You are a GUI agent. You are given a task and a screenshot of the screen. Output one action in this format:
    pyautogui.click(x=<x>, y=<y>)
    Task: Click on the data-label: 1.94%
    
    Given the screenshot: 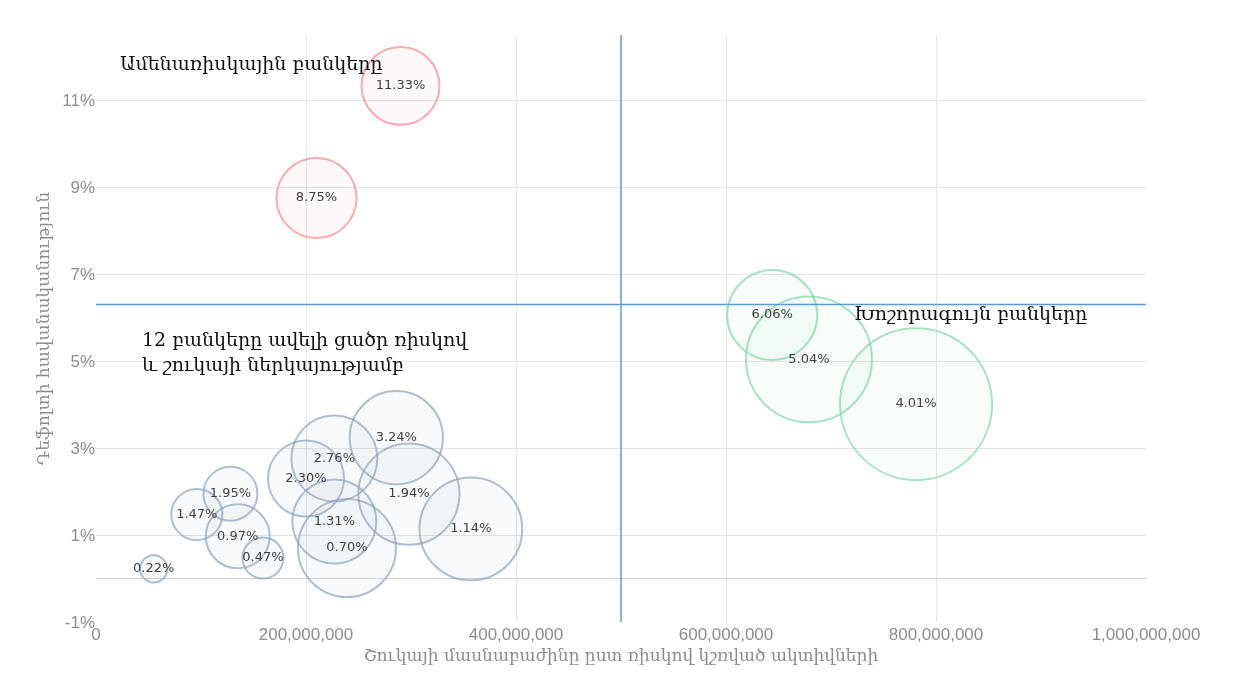 What is the action you would take?
    pyautogui.click(x=409, y=493)
    